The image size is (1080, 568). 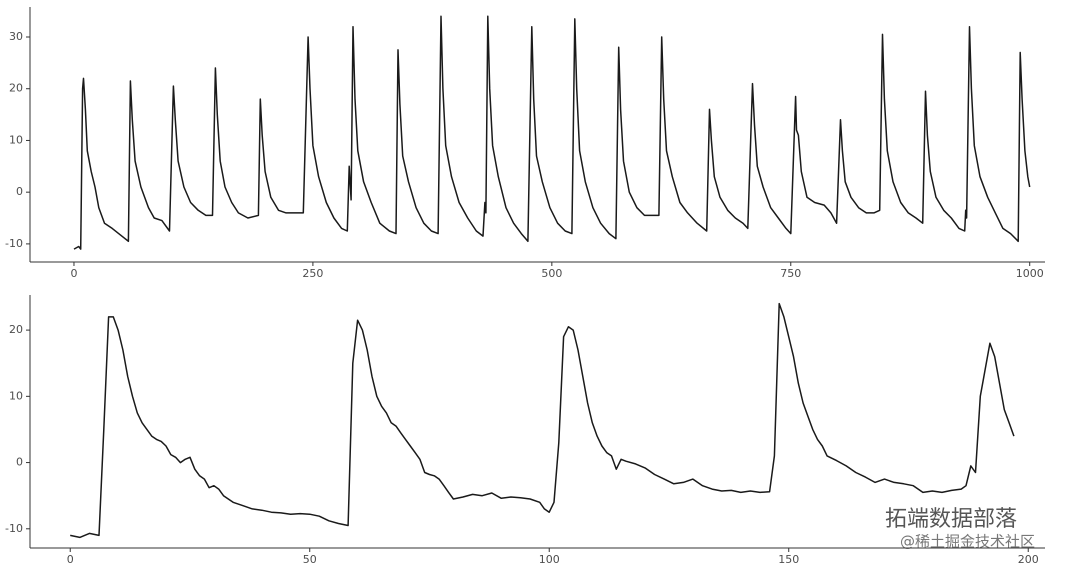 What do you see at coordinates (967, 542) in the screenshot?
I see `watermark: @稀土掘金技术社区` at bounding box center [967, 542].